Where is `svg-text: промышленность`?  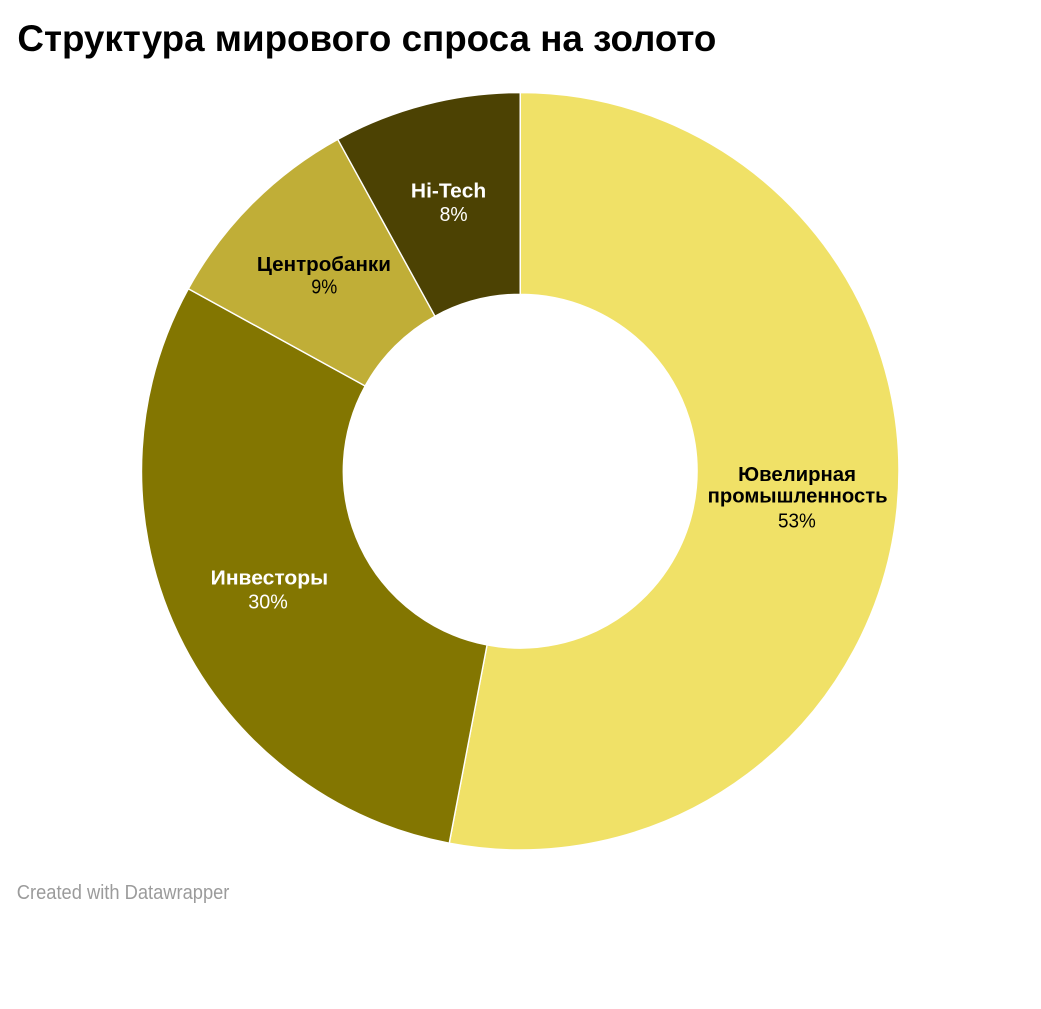 svg-text: промышленность is located at coordinates (798, 497).